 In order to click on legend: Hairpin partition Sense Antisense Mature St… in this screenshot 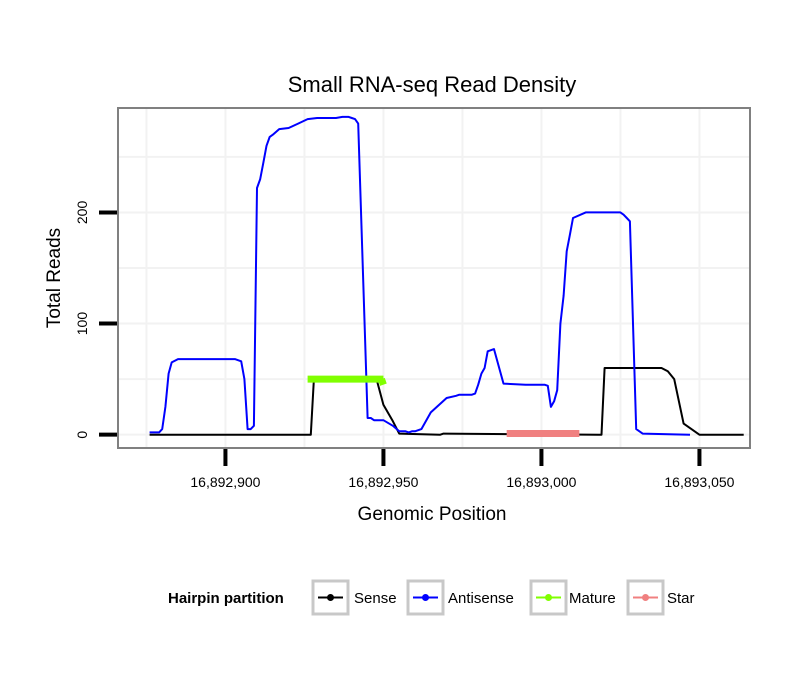, I will do `click(431, 597)`.